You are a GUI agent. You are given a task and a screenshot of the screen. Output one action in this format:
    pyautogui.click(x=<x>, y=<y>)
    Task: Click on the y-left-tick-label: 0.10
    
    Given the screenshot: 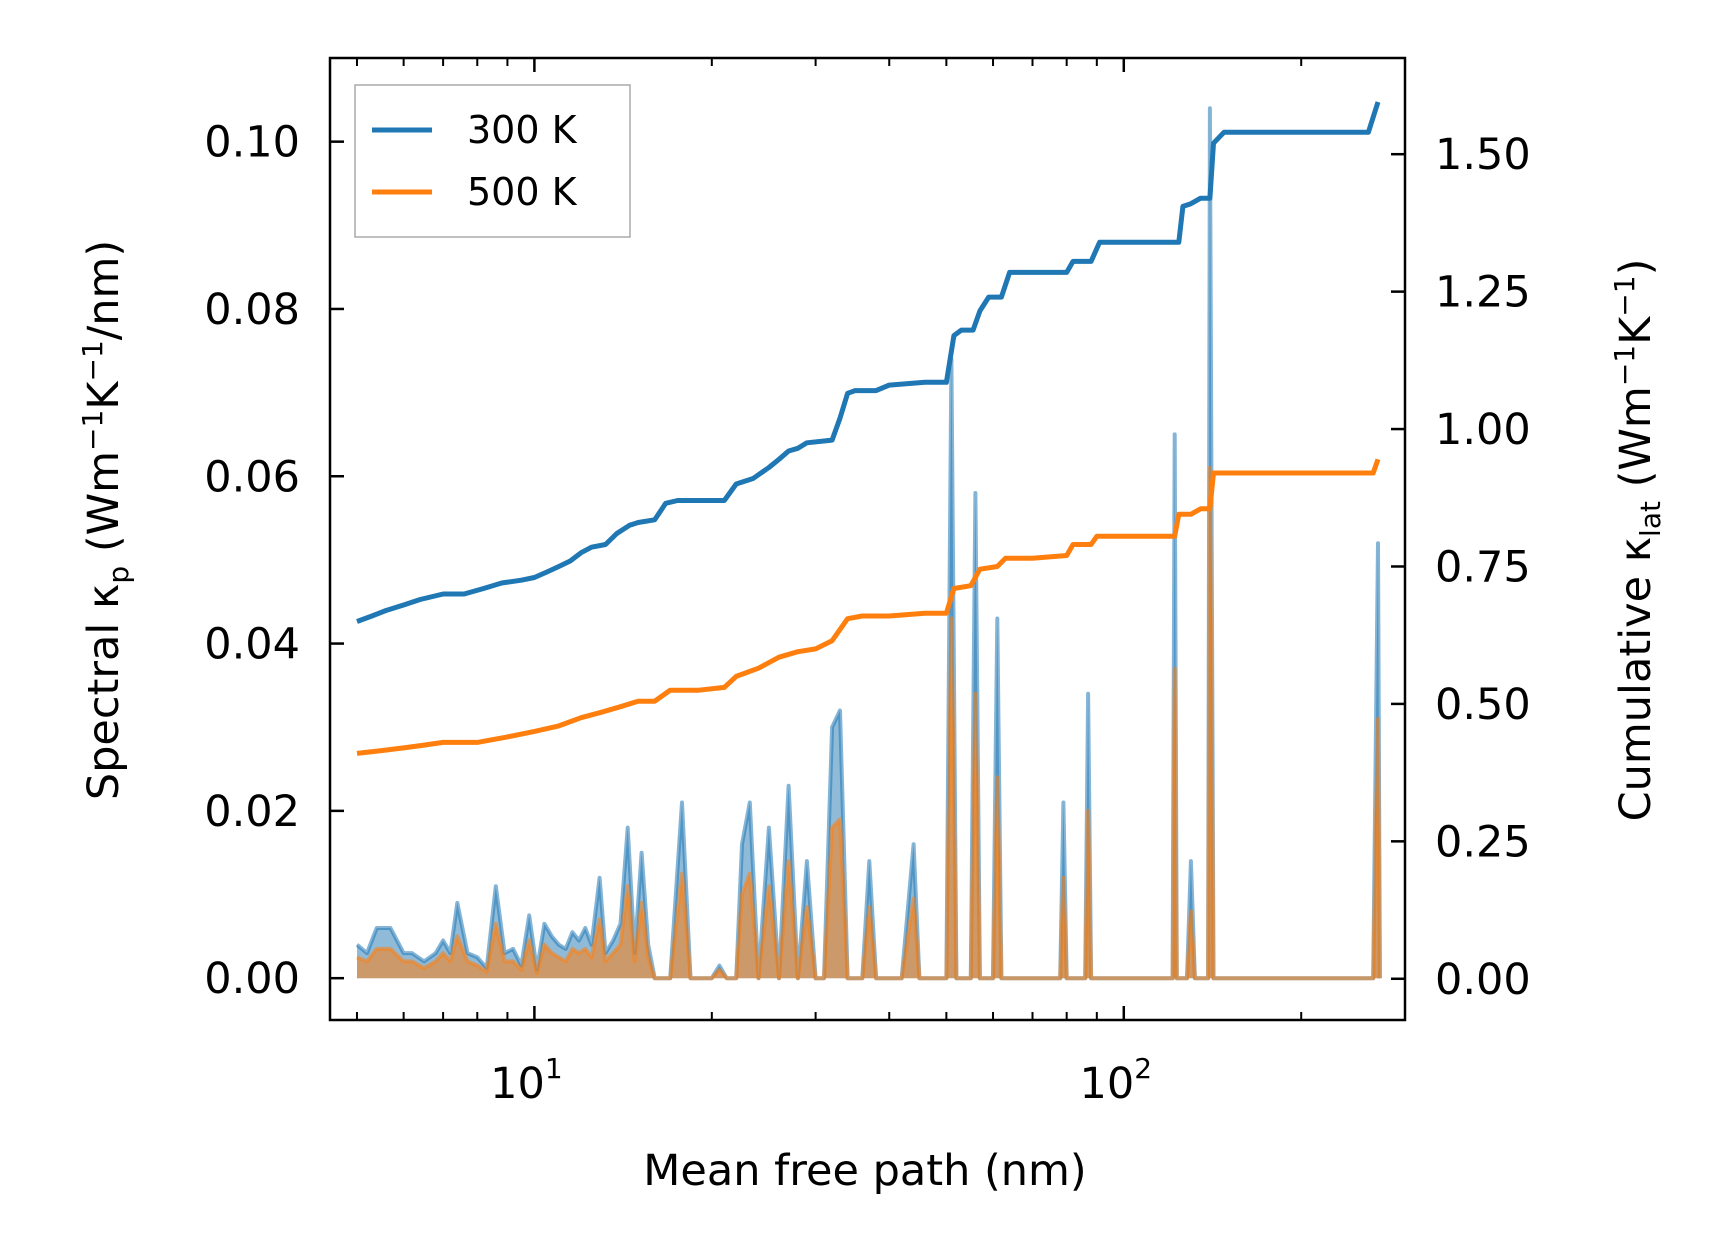 What is the action you would take?
    pyautogui.click(x=252, y=143)
    